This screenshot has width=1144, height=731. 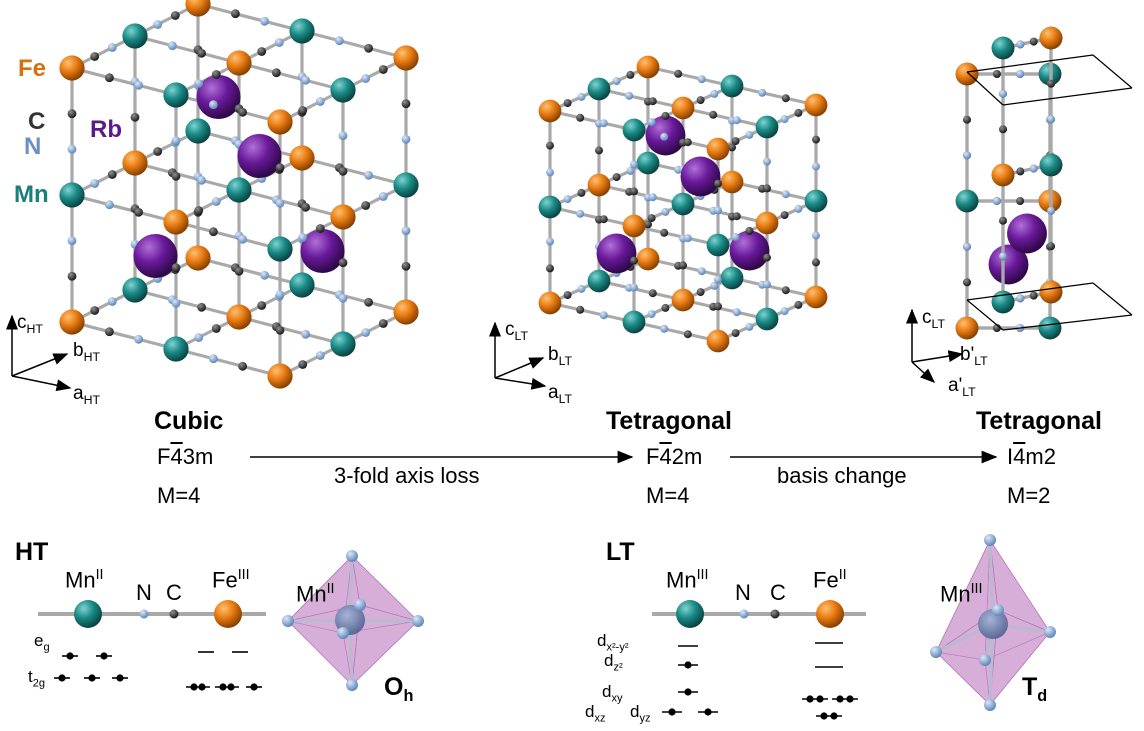 What do you see at coordinates (343, 633) in the screenshot?
I see `n-ligand` at bounding box center [343, 633].